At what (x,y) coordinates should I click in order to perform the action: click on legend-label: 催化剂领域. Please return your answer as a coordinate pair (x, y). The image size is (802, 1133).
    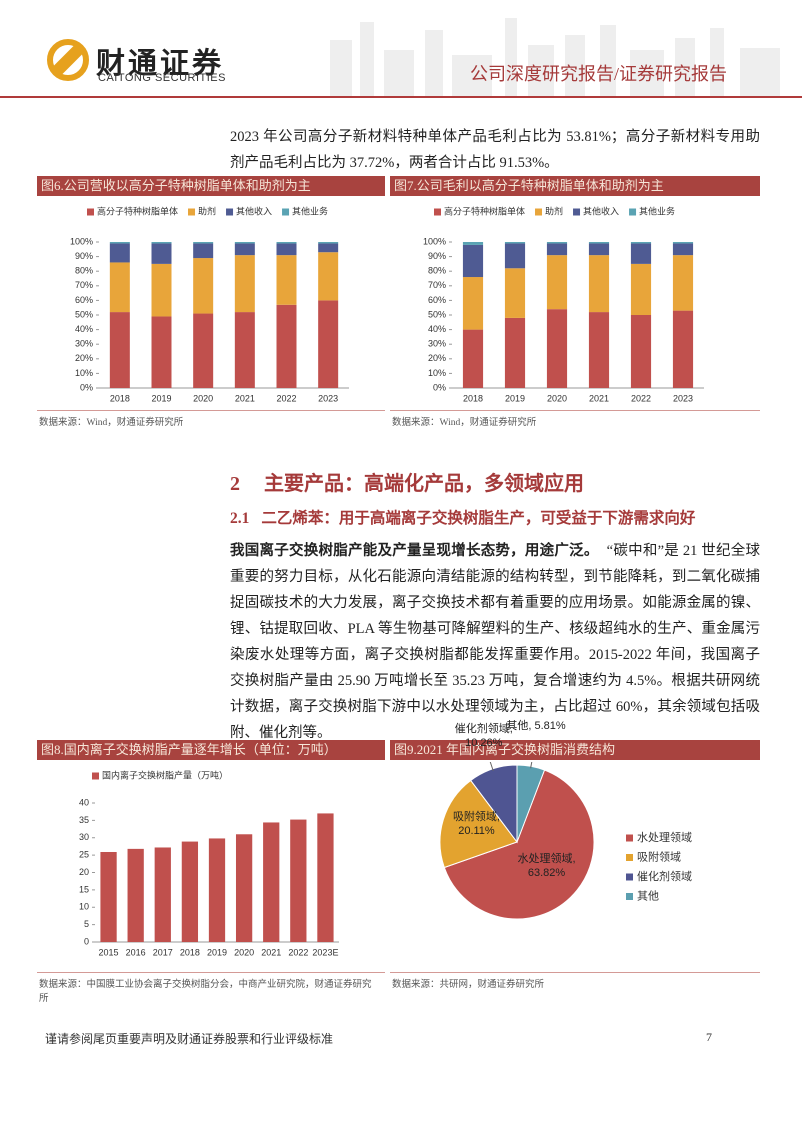
    Looking at the image, I should click on (664, 876).